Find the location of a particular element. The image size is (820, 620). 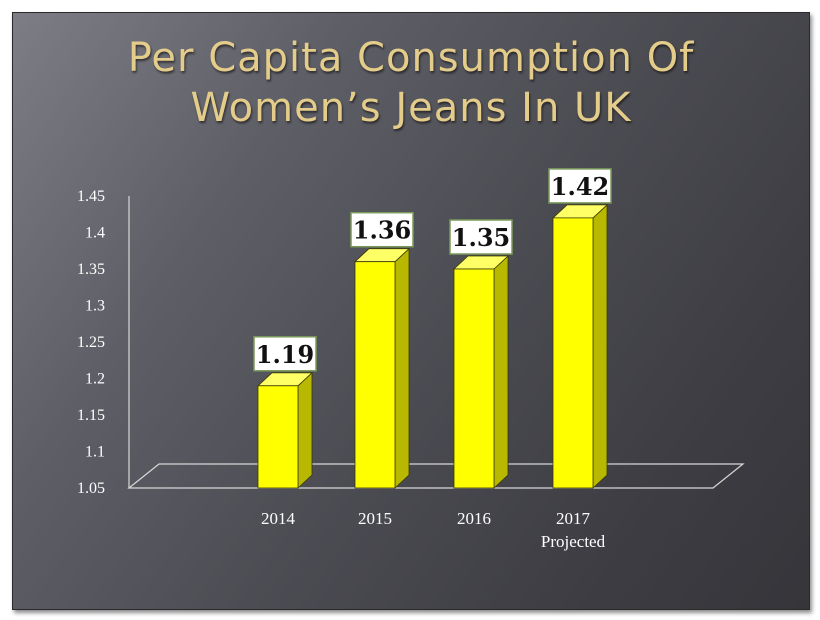

y-tick-label: 1.4 is located at coordinates (95, 233).